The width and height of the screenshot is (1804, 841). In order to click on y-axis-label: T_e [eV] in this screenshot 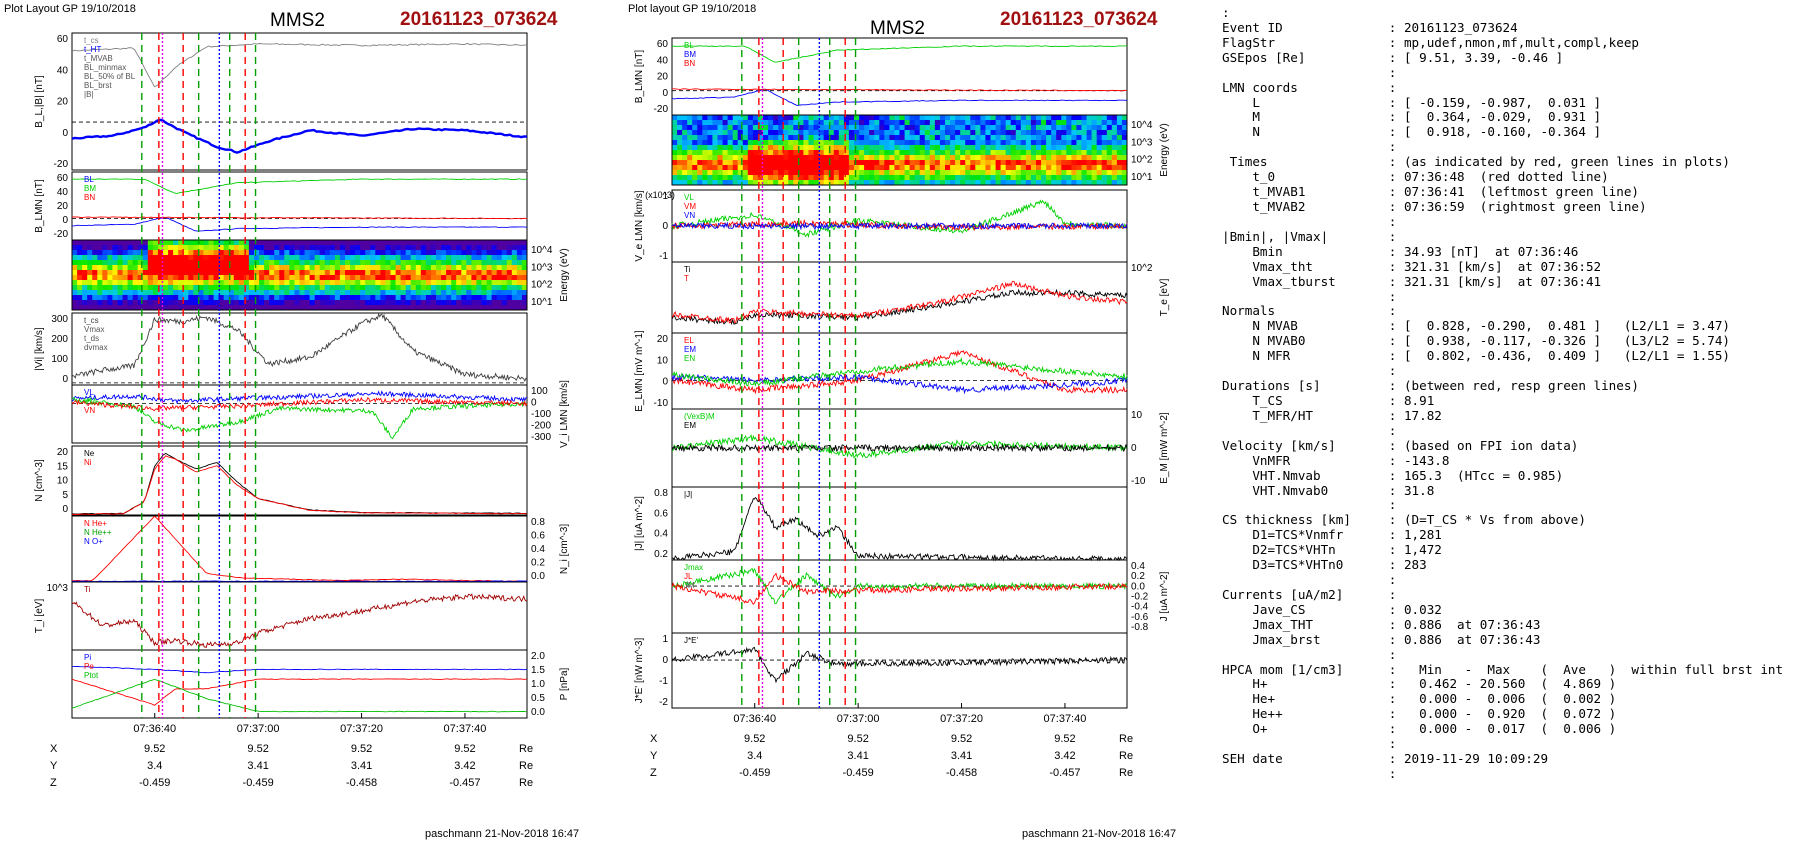, I will do `click(1164, 297)`.